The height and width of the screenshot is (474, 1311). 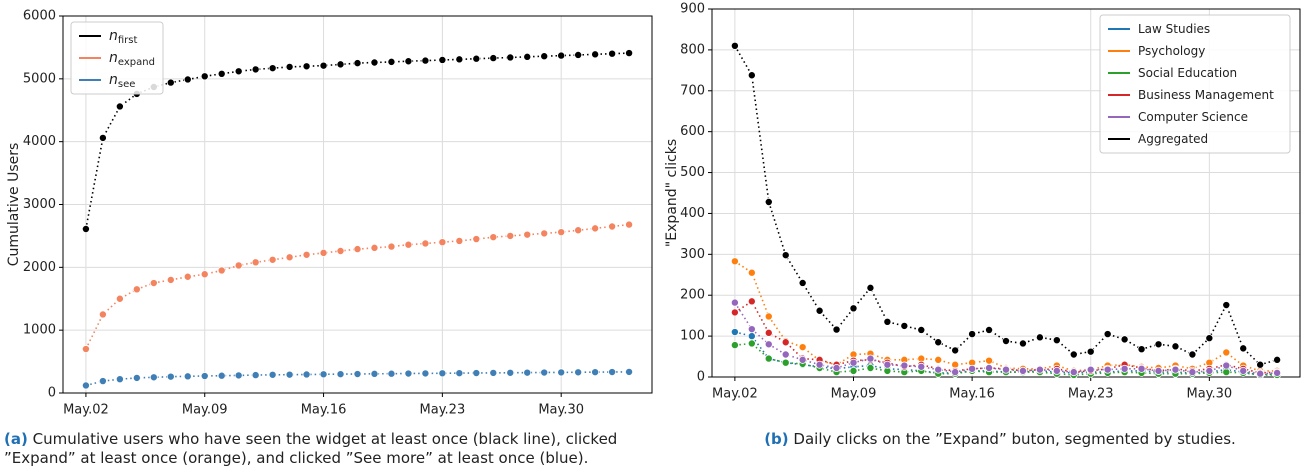 What do you see at coordinates (14, 205) in the screenshot?
I see `y-axis-label: Cumulative Users` at bounding box center [14, 205].